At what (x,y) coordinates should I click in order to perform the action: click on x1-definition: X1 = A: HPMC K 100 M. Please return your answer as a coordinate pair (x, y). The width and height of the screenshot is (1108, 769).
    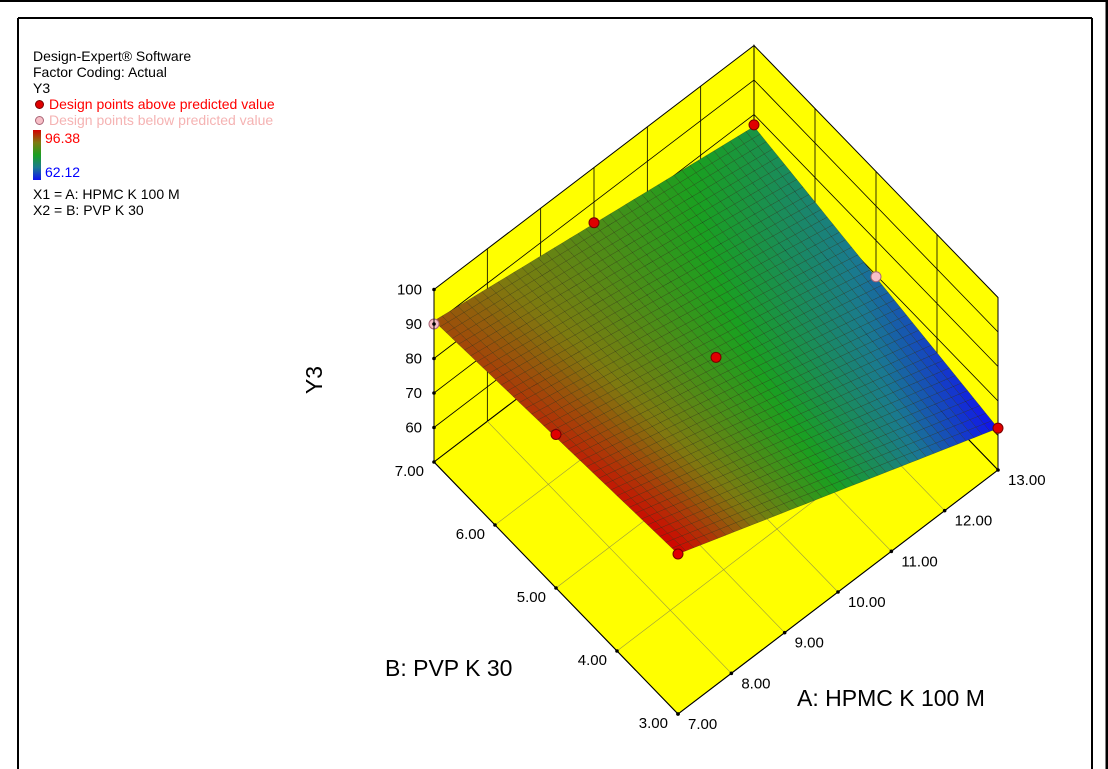
    Looking at the image, I should click on (106, 194).